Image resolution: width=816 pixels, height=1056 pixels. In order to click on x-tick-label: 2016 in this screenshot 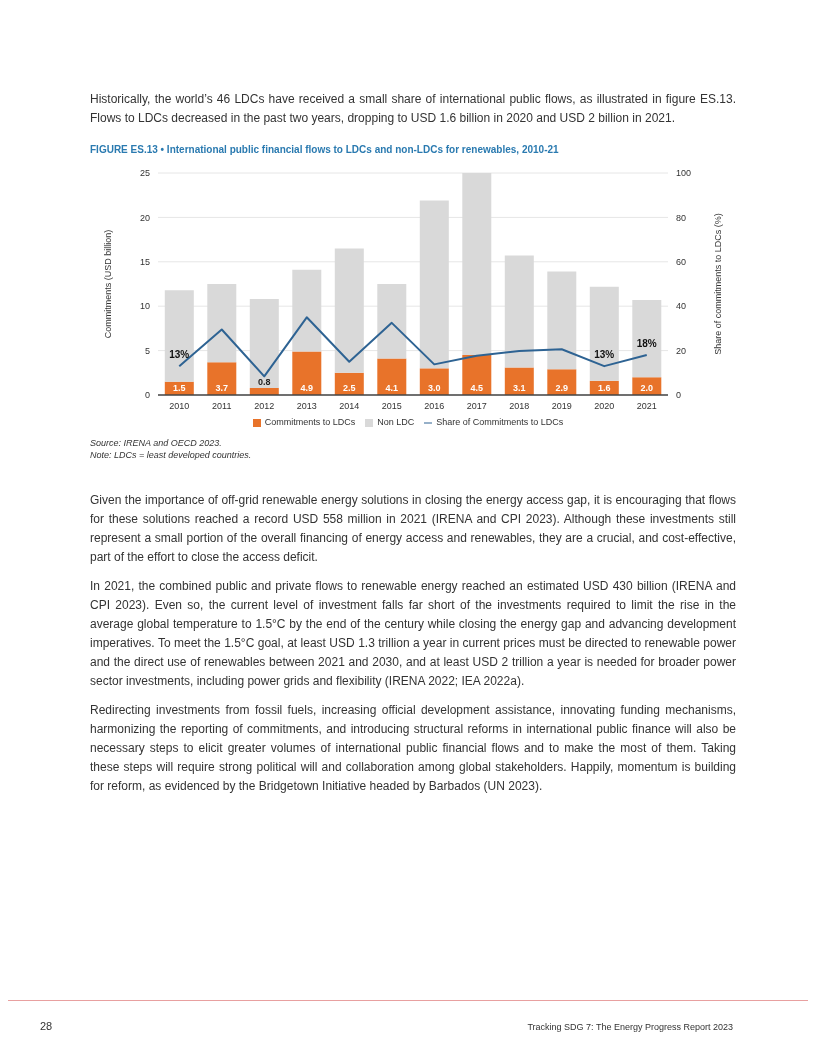, I will do `click(434, 406)`.